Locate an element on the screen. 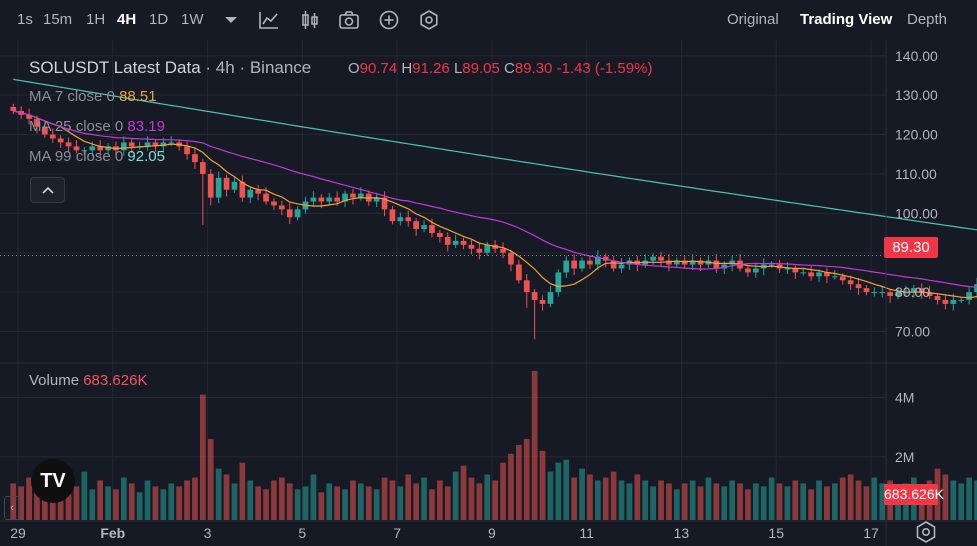  symbol-title: SOLUSDT Latest Data is located at coordinates (115, 67).